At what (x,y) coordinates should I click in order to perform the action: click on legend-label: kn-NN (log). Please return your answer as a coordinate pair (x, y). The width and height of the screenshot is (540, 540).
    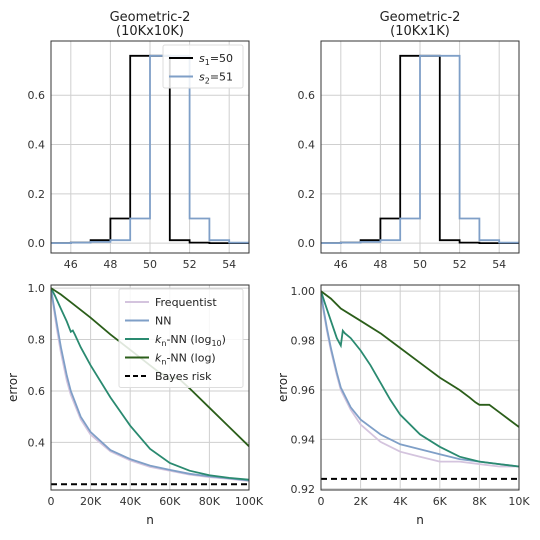
    Looking at the image, I should click on (185, 359).